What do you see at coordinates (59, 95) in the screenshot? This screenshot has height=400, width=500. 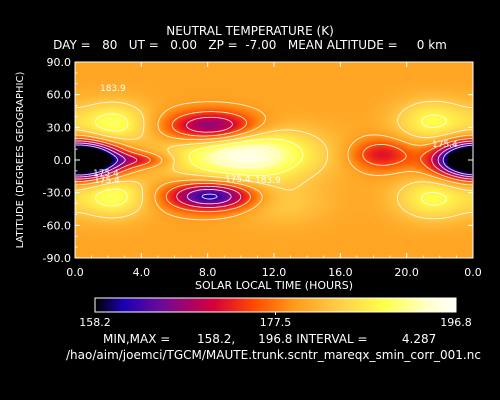 I see `y-tick-label: 60.0` at bounding box center [59, 95].